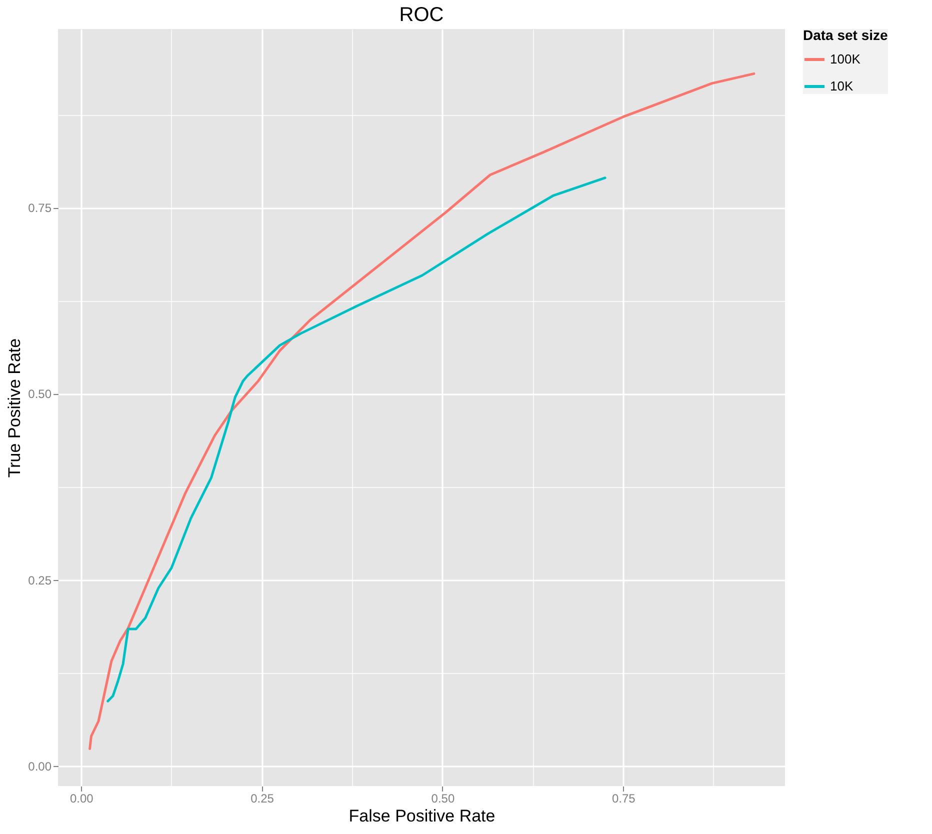  I want to click on y-axis-title: True Positive Rate, so click(14, 408).